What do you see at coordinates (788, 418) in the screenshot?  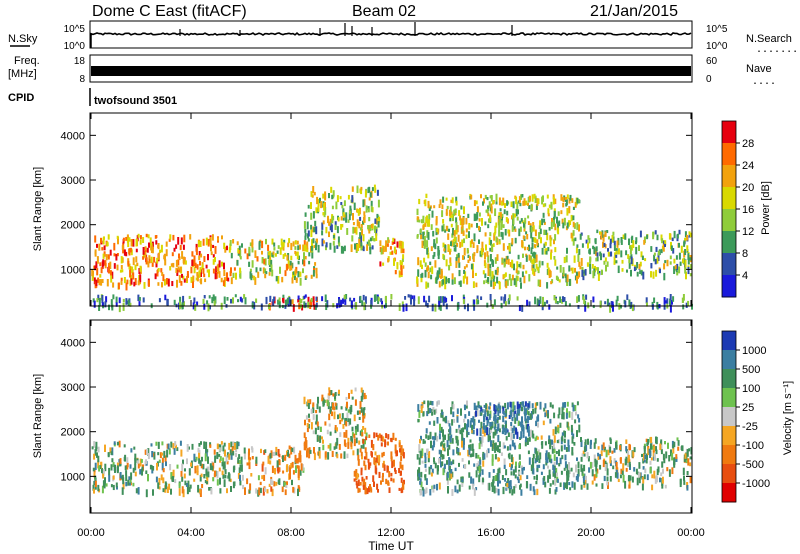 I see `velocity-colorbar-label: Velocity [m s⁻¹]` at bounding box center [788, 418].